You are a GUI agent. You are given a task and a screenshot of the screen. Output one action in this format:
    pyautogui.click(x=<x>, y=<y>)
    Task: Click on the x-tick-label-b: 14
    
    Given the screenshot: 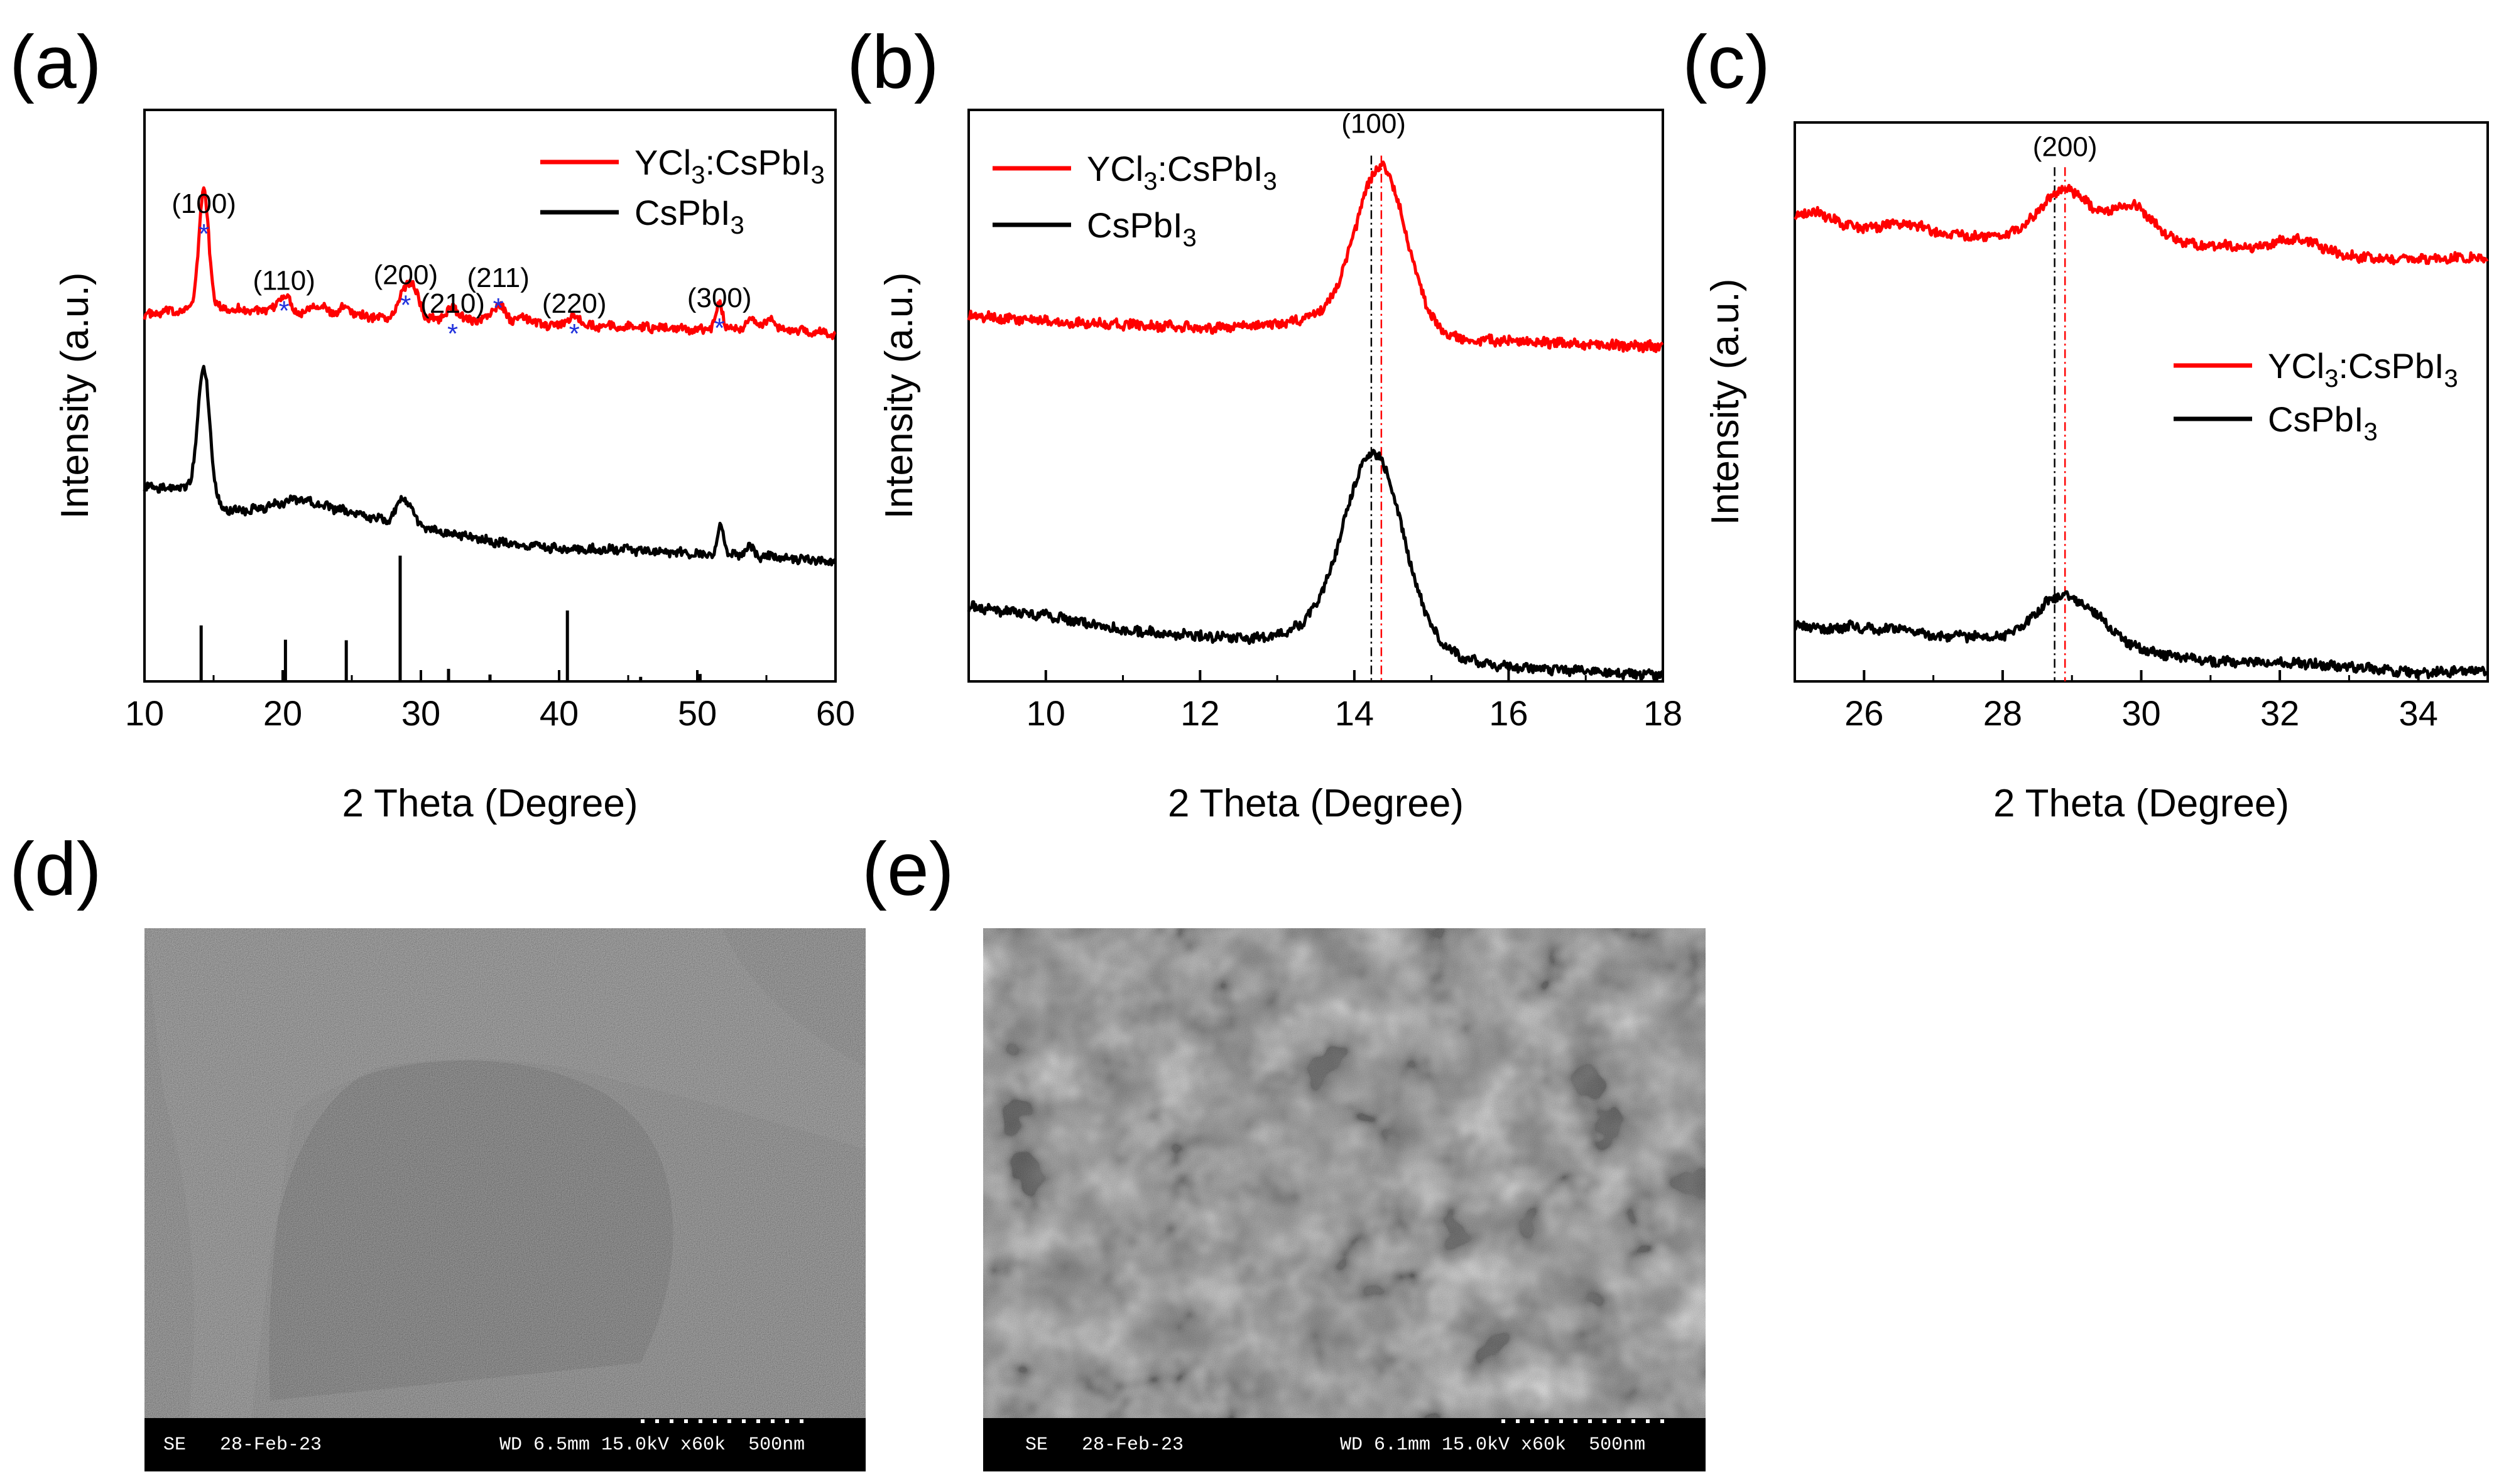 What is the action you would take?
    pyautogui.click(x=1354, y=713)
    